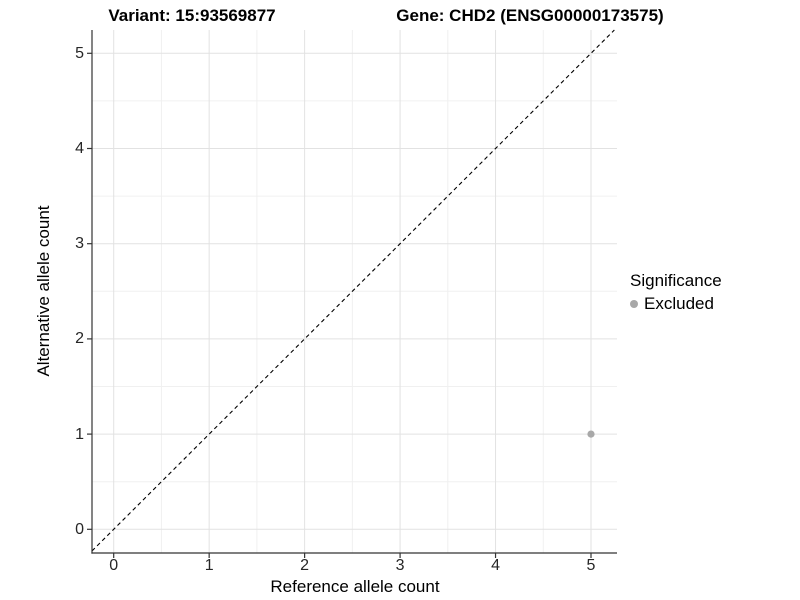  What do you see at coordinates (79, 434) in the screenshot?
I see `y-tick-label: 1` at bounding box center [79, 434].